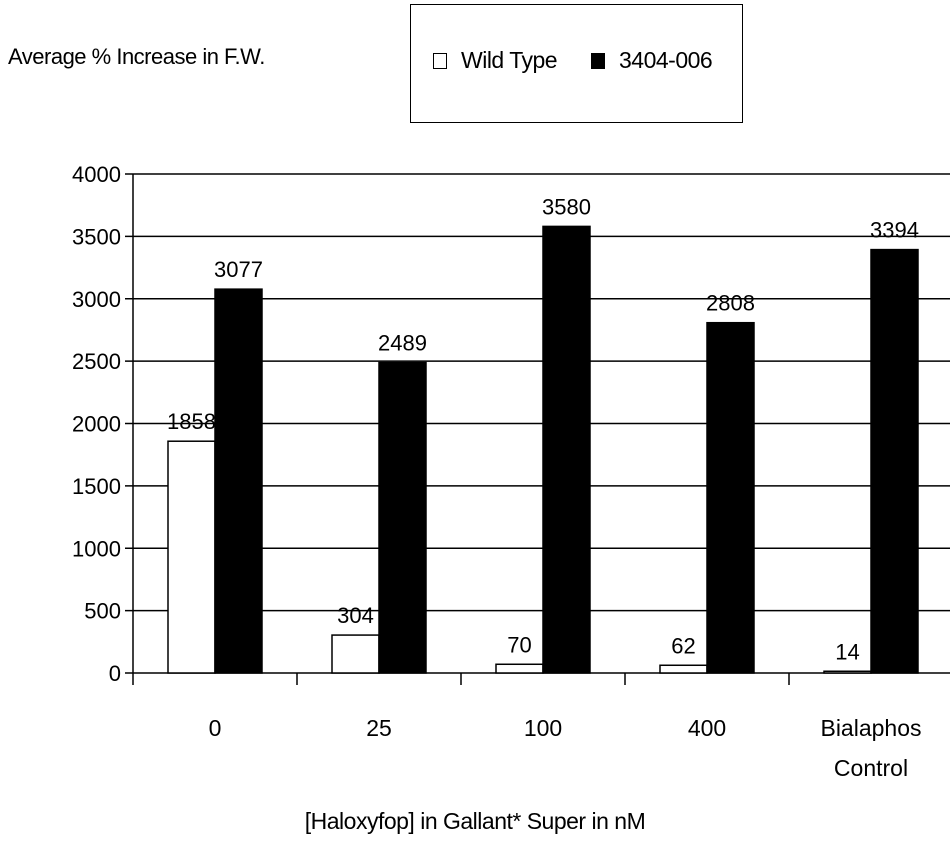 Image resolution: width=950 pixels, height=859 pixels. What do you see at coordinates (543, 728) in the screenshot?
I see `category-label: 100` at bounding box center [543, 728].